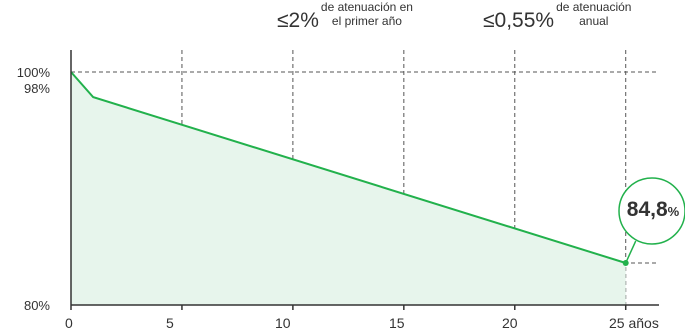  Describe the element at coordinates (647, 209) in the screenshot. I see `endpoint-value: 84,8` at that location.